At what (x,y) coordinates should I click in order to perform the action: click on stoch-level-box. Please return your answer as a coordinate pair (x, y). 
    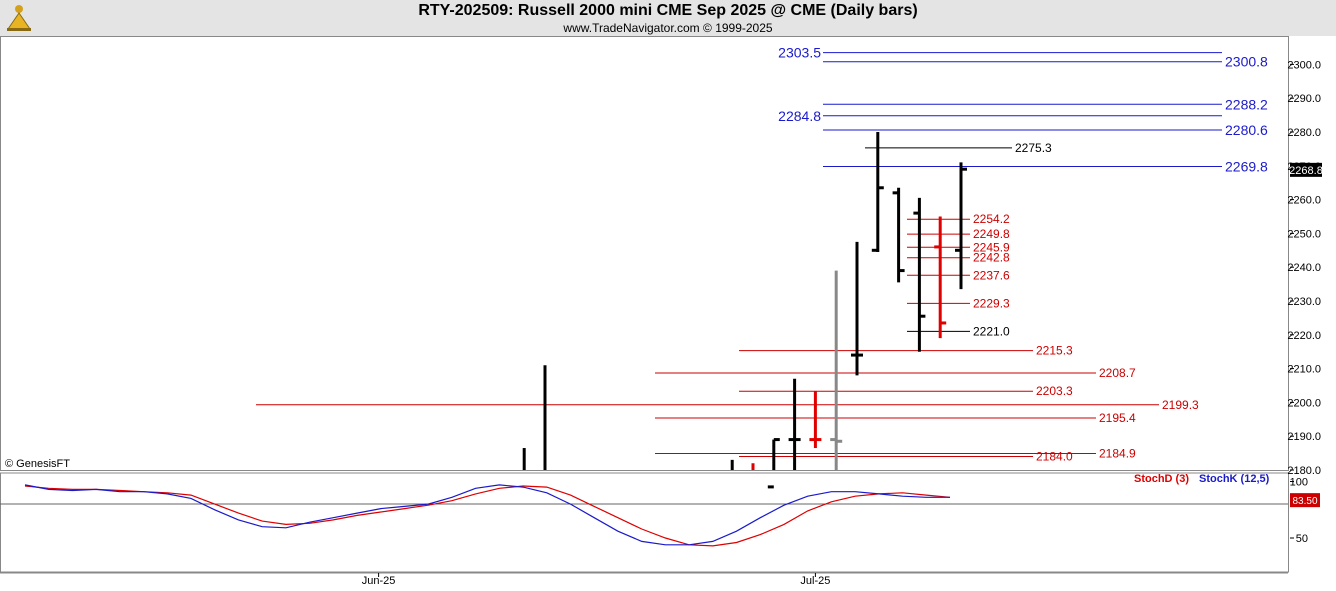
    Looking at the image, I should click on (1305, 500).